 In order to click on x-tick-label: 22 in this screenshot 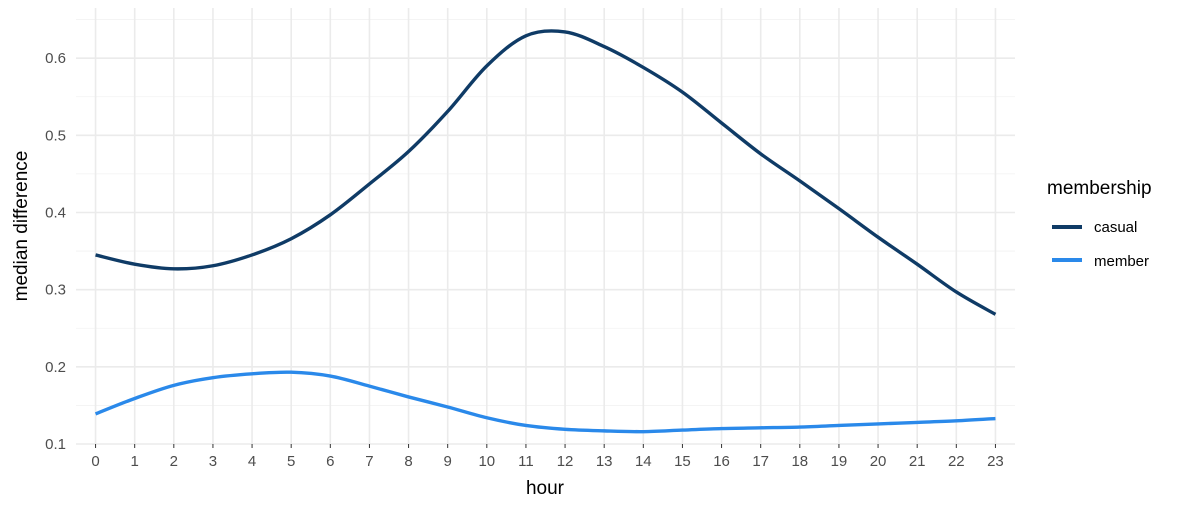, I will do `click(956, 461)`.